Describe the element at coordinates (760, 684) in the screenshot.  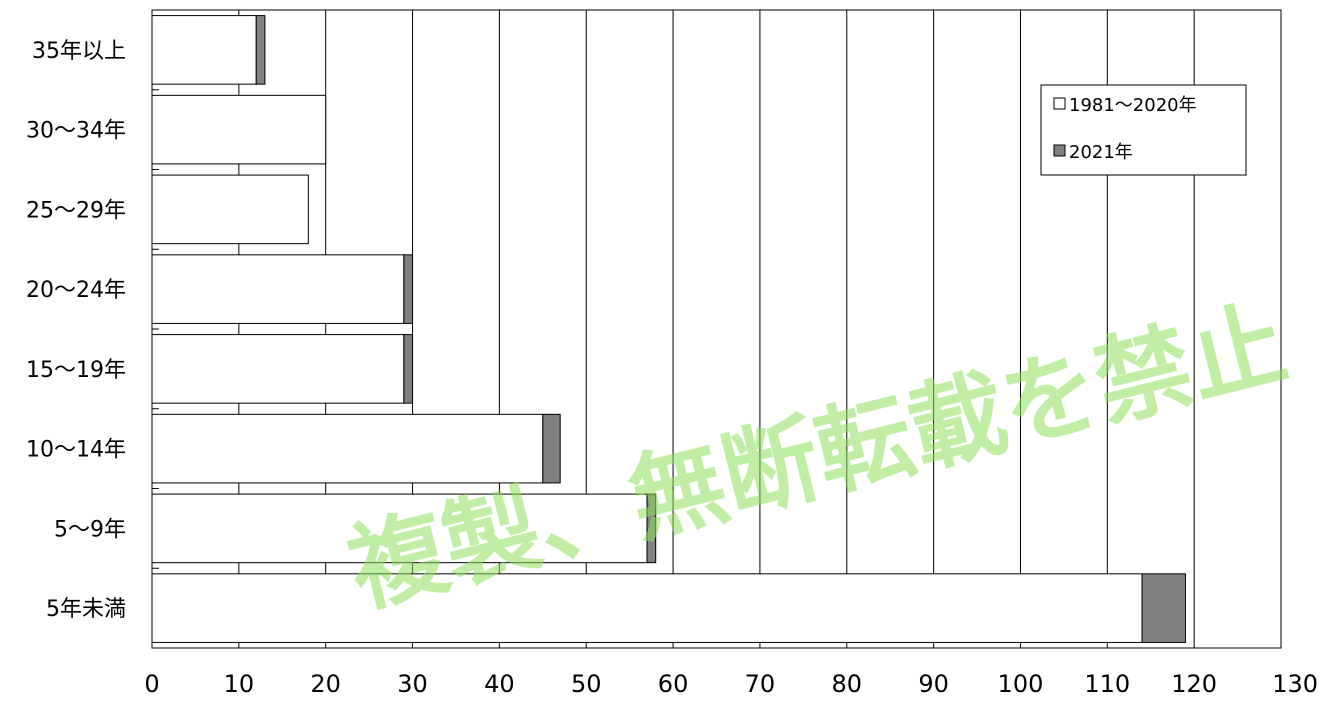
I see `x-tick-label-7: 70` at that location.